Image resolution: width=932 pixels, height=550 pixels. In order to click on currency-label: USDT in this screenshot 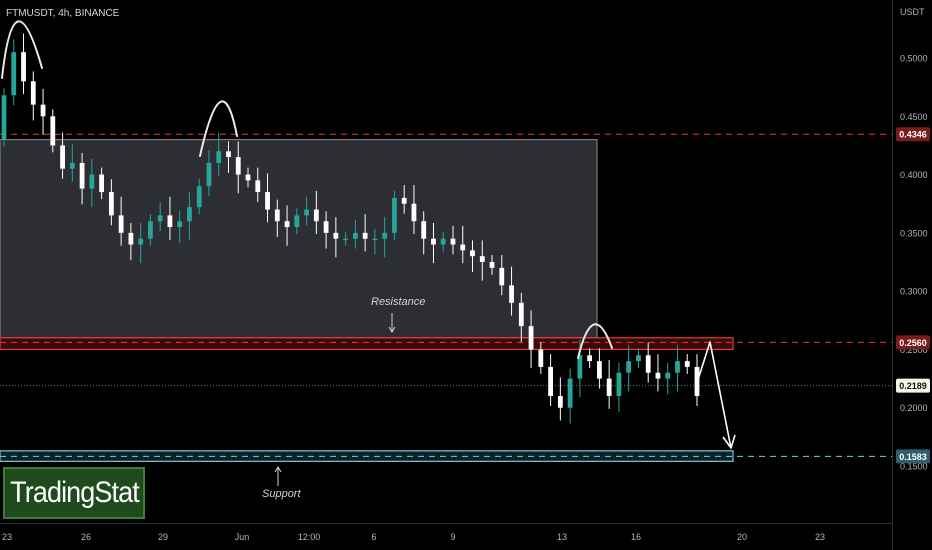, I will do `click(912, 12)`.